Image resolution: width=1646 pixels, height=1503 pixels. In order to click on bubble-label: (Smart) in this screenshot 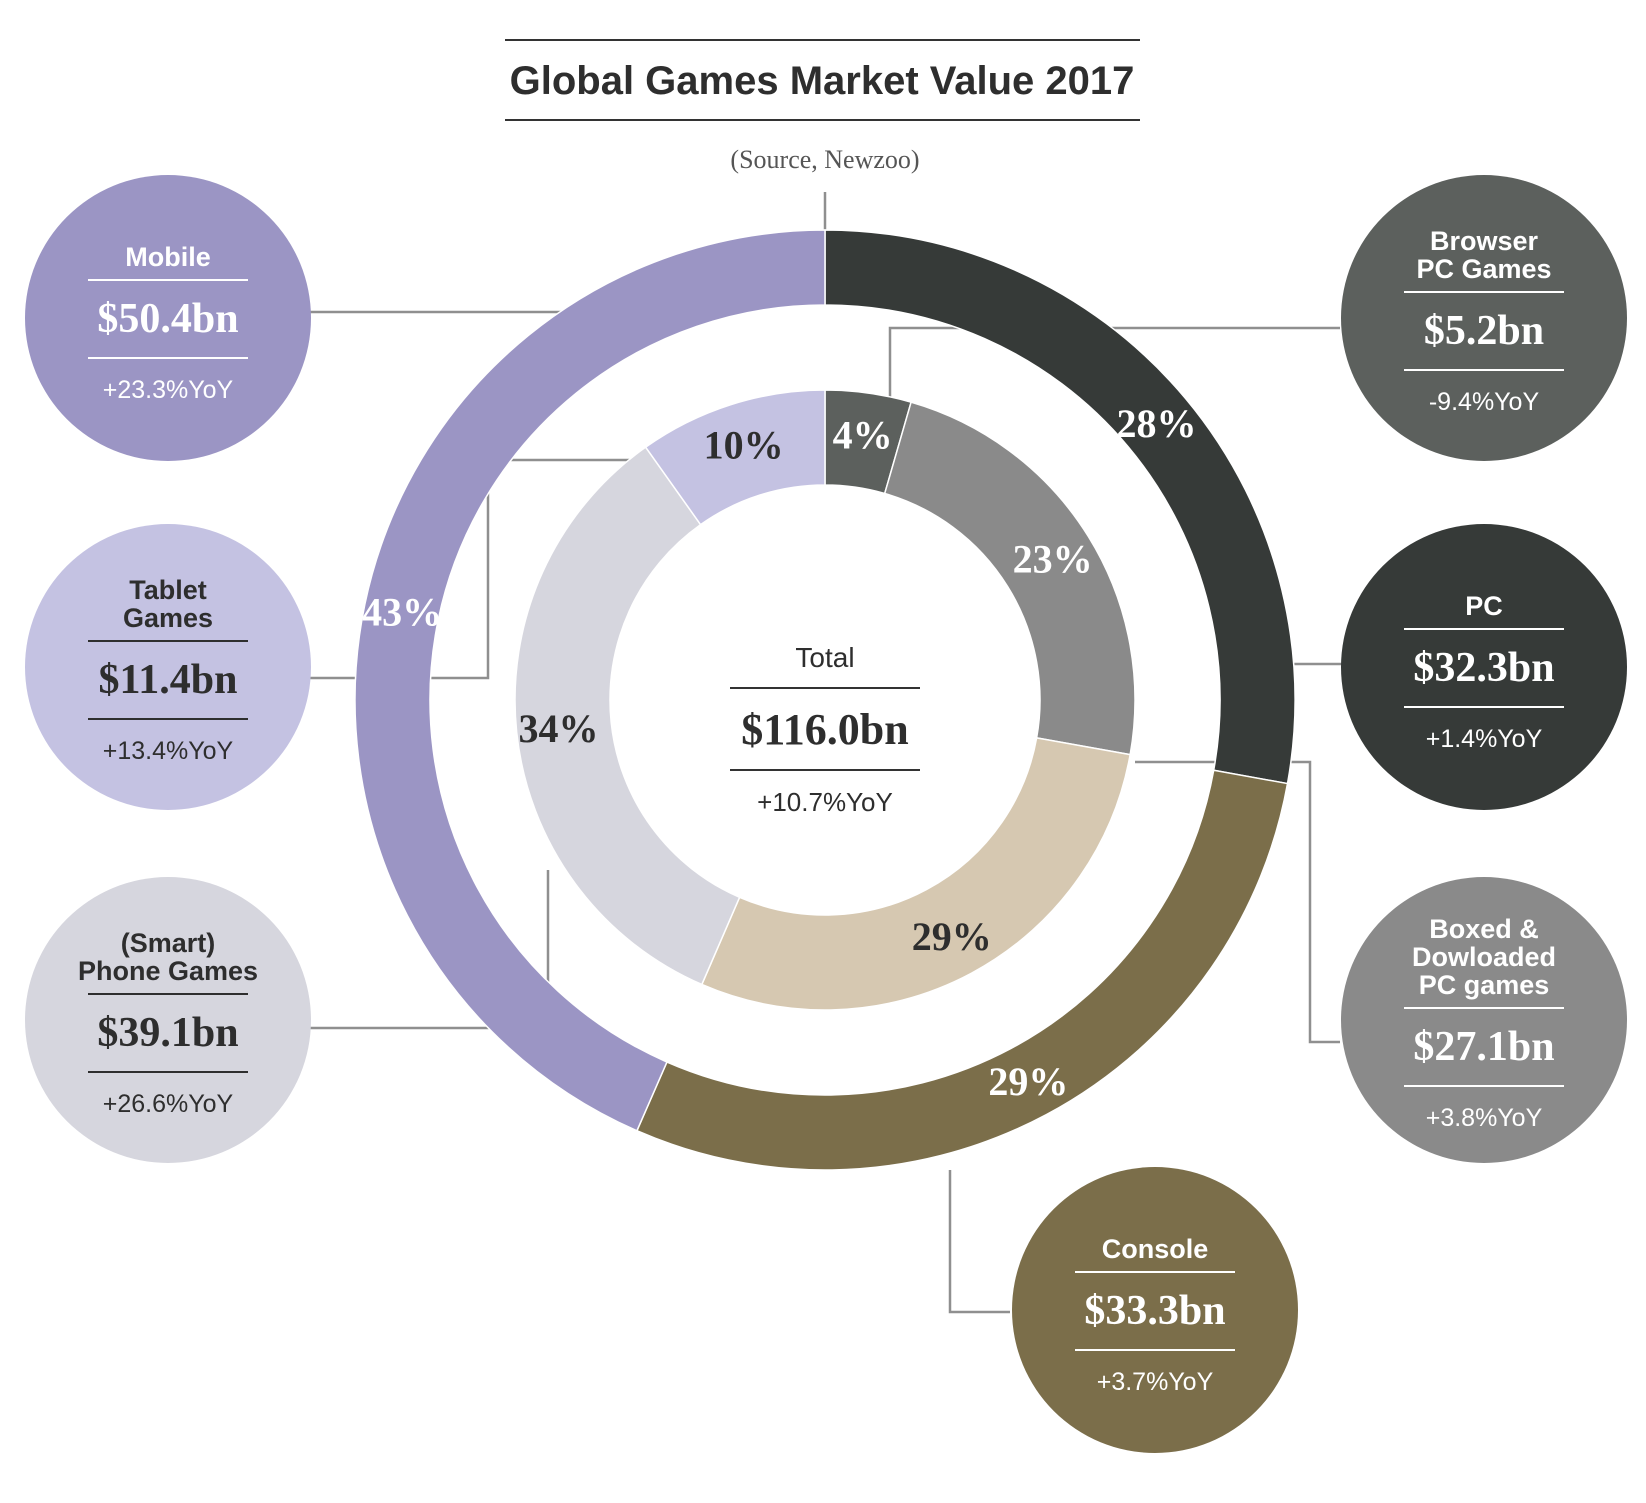, I will do `click(168, 943)`.